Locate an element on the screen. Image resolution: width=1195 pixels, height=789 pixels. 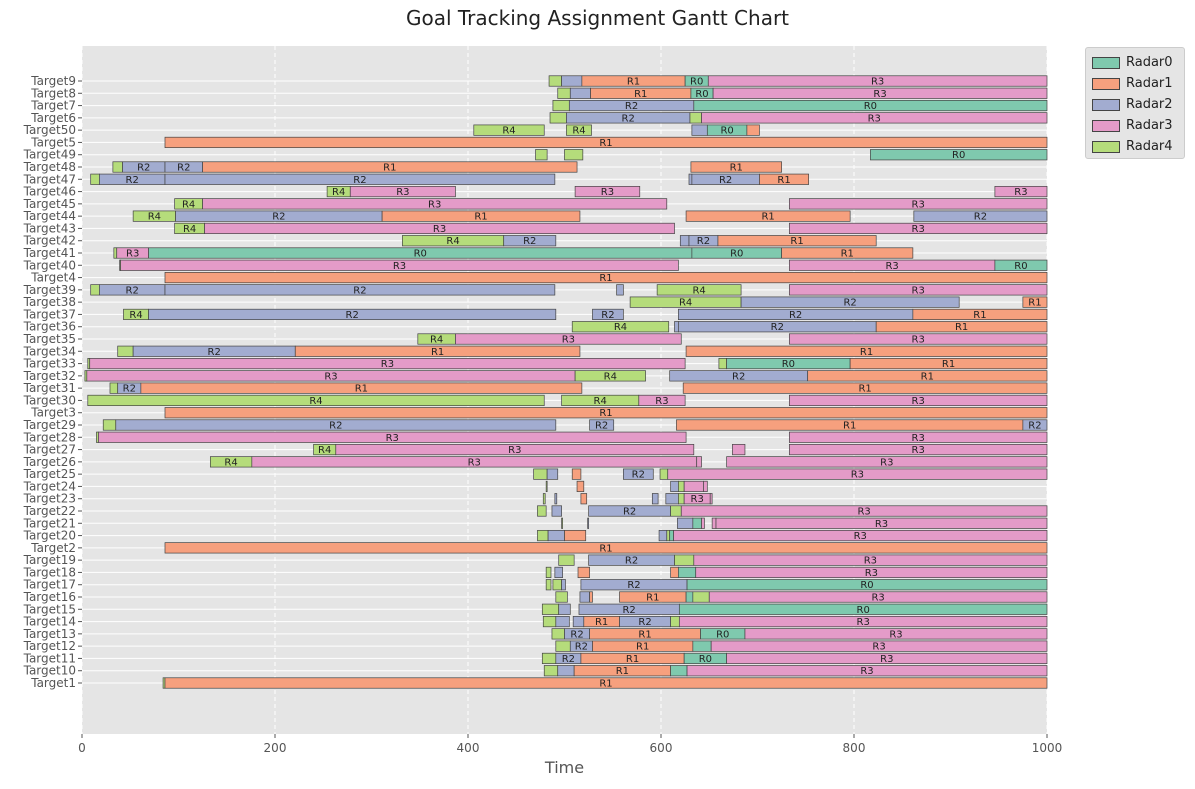
y-tick-label: Target3 is located at coordinates (53, 413).